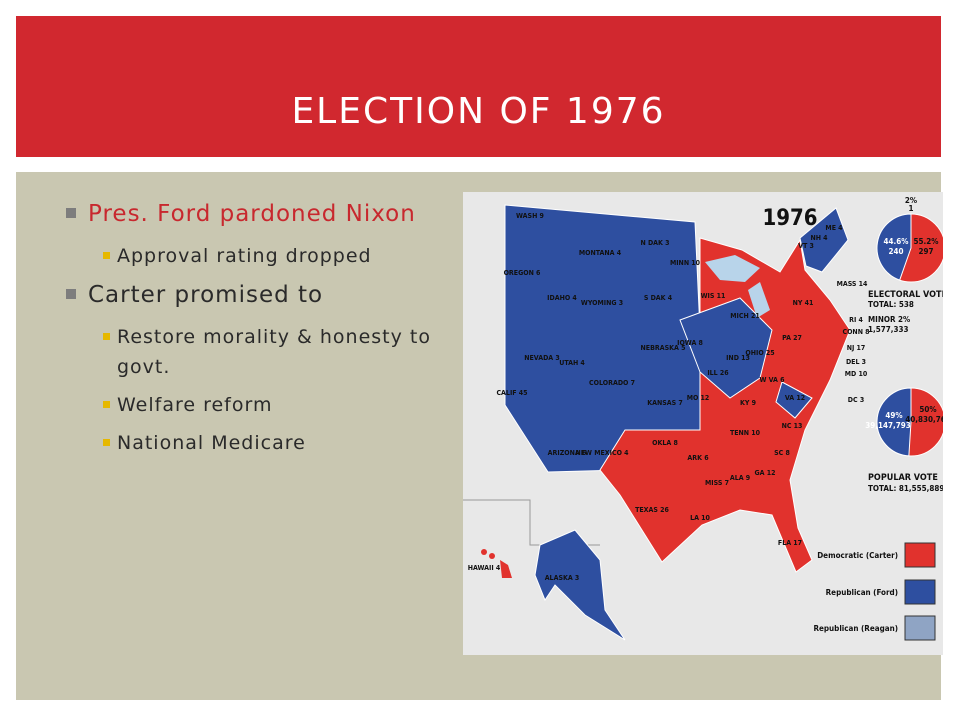 The height and width of the screenshot is (720, 960). I want to click on state-label: MINN 10, so click(685, 263).